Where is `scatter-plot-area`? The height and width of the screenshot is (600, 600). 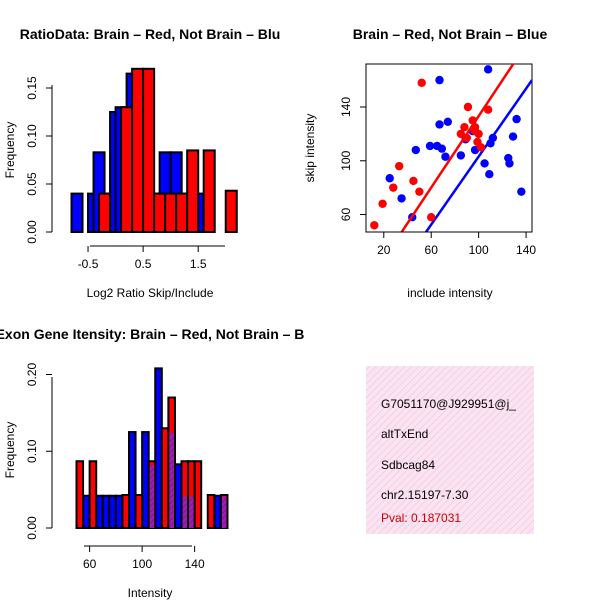 scatter-plot-area is located at coordinates (451, 148).